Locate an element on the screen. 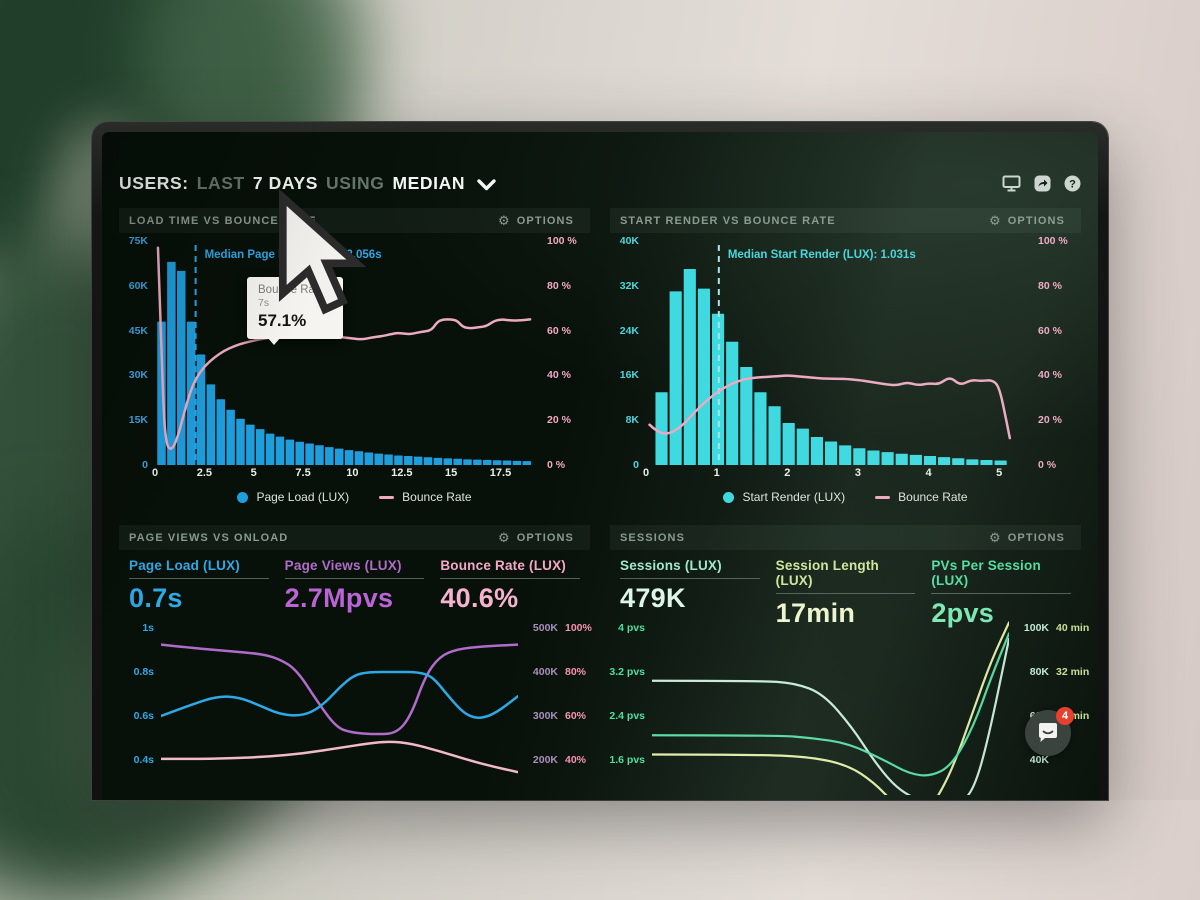  axis-tick: 3 is located at coordinates (857, 473).